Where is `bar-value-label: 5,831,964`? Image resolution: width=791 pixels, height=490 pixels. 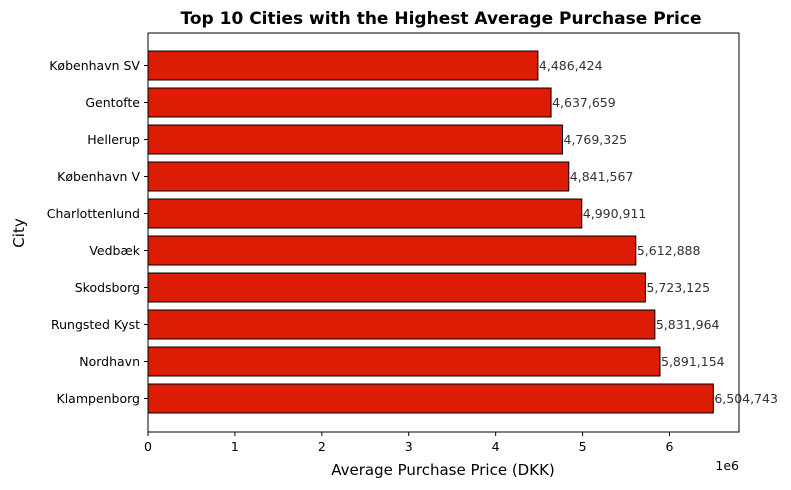
bar-value-label: 5,831,964 is located at coordinates (688, 324).